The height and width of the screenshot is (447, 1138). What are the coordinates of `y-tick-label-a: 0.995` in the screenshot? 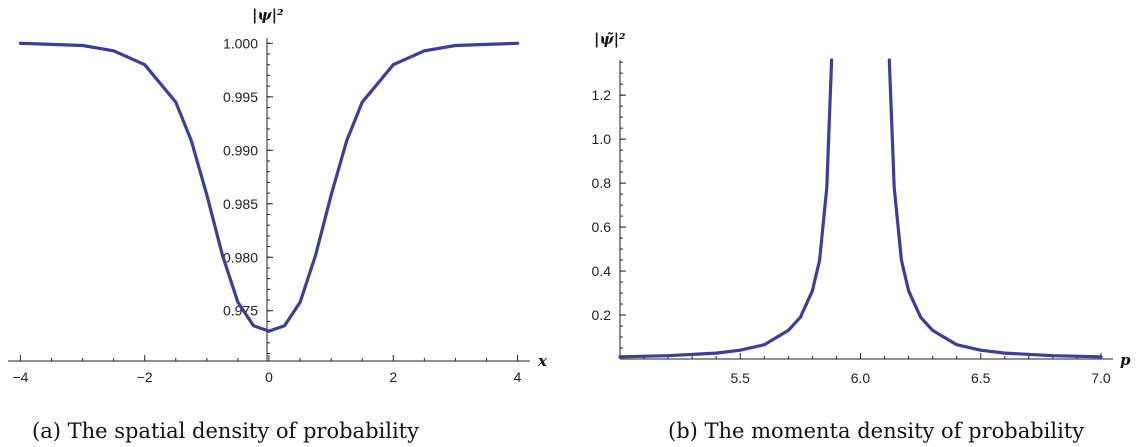 It's located at (240, 97).